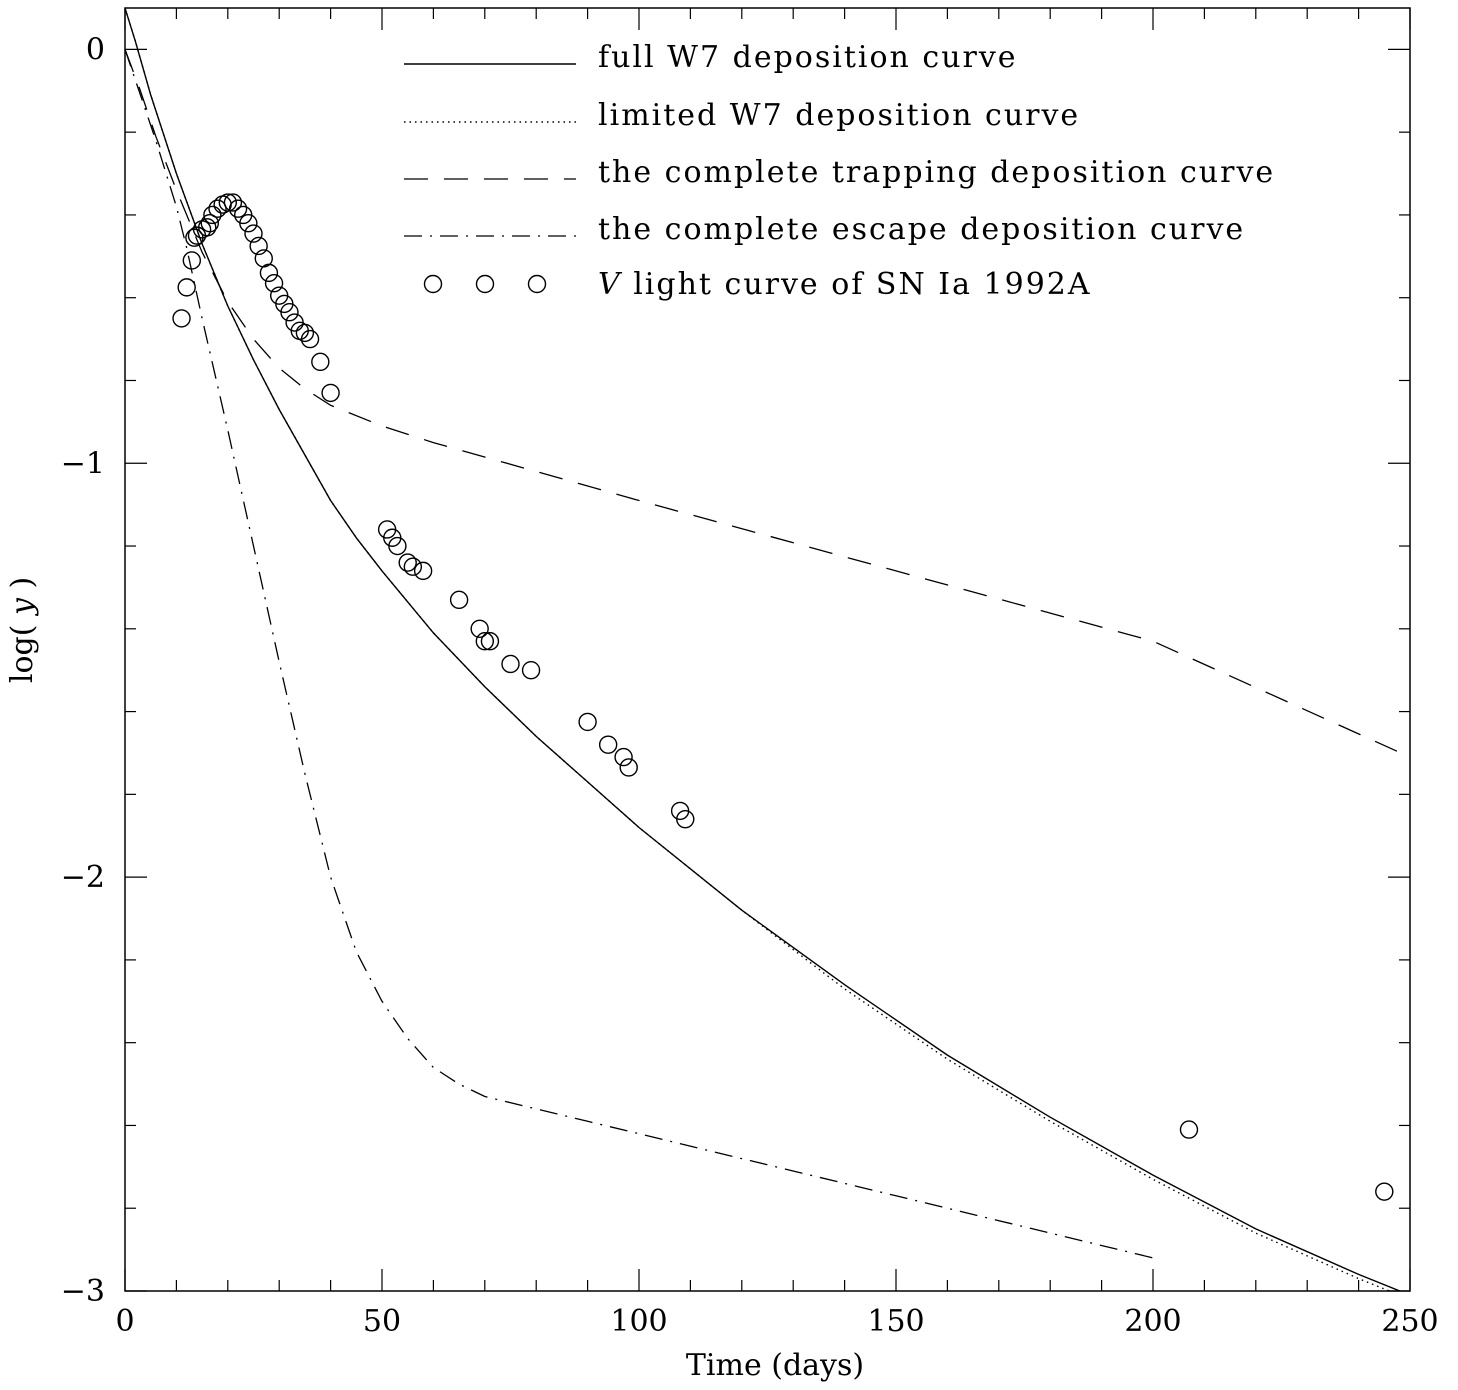 The width and height of the screenshot is (1458, 1390). Describe the element at coordinates (22, 607) in the screenshot. I see `y-axis-title-variable: y` at that location.